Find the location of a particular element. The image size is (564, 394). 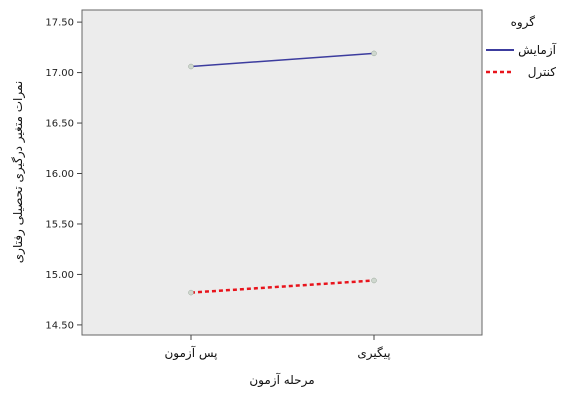

y-tick-label: 15.00 is located at coordinates (59, 275).